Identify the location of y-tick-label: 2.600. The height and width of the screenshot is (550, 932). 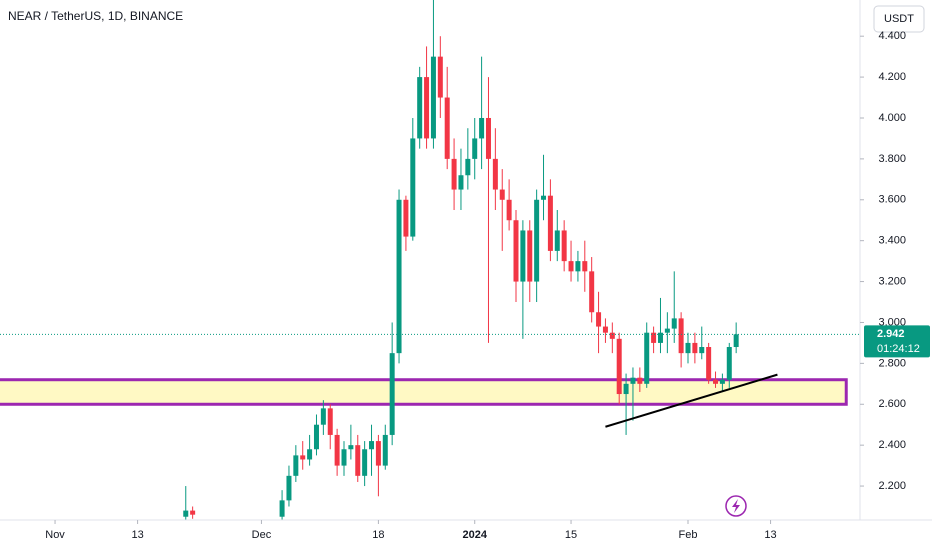
(892, 404).